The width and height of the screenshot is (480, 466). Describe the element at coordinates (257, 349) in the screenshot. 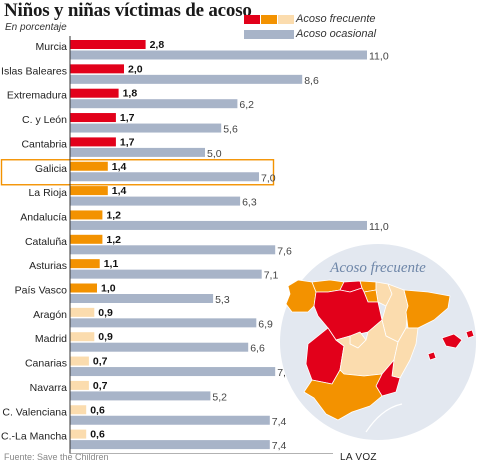

I see `value-label-acoso-ocasional: 6,6` at that location.